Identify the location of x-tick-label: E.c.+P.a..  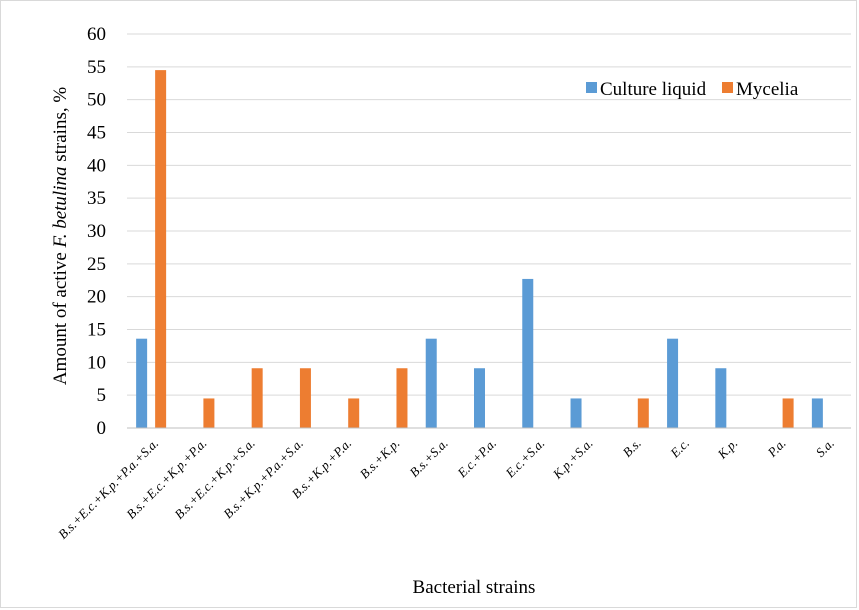
(476, 458).